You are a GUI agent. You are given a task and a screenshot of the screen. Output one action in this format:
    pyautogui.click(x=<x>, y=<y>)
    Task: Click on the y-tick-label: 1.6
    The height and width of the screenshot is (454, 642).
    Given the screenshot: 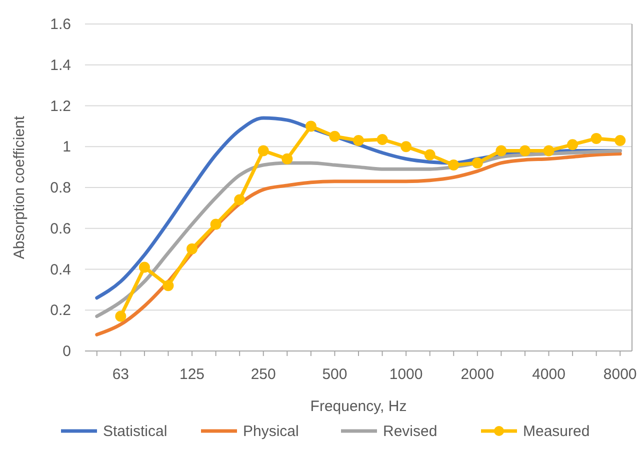 What is the action you would take?
    pyautogui.click(x=60, y=24)
    